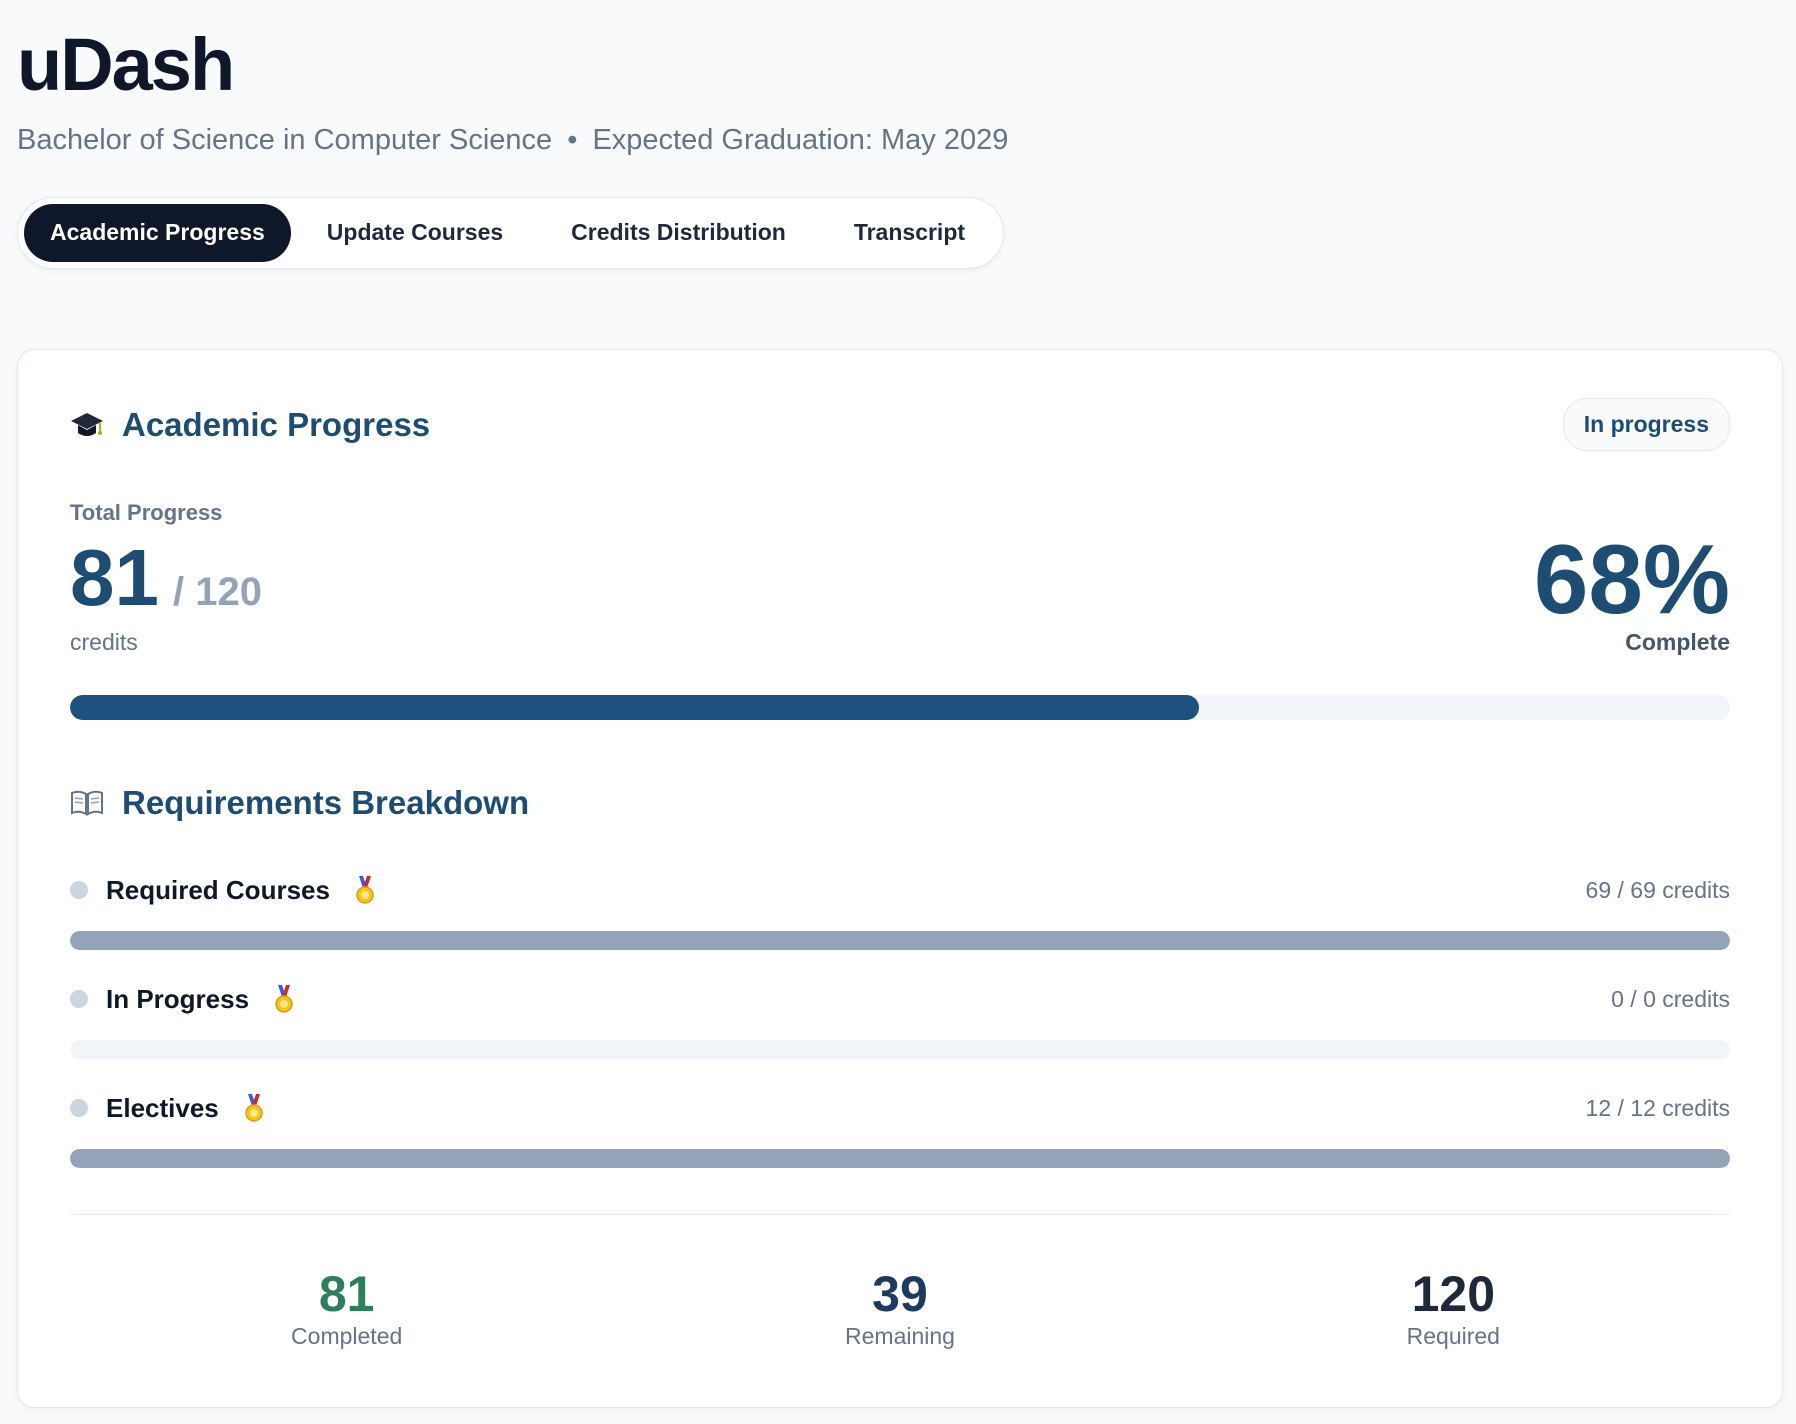 The height and width of the screenshot is (1424, 1796). What do you see at coordinates (104, 642) in the screenshot?
I see `credits-unit-label: credits` at bounding box center [104, 642].